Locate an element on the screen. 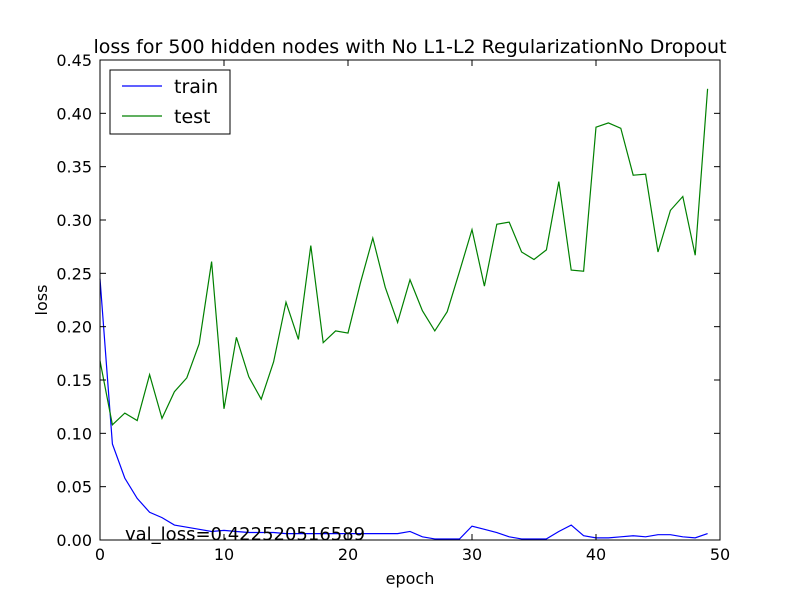 Image resolution: width=800 pixels, height=600 pixels. y-tick-label: 0.10 is located at coordinates (74, 433).